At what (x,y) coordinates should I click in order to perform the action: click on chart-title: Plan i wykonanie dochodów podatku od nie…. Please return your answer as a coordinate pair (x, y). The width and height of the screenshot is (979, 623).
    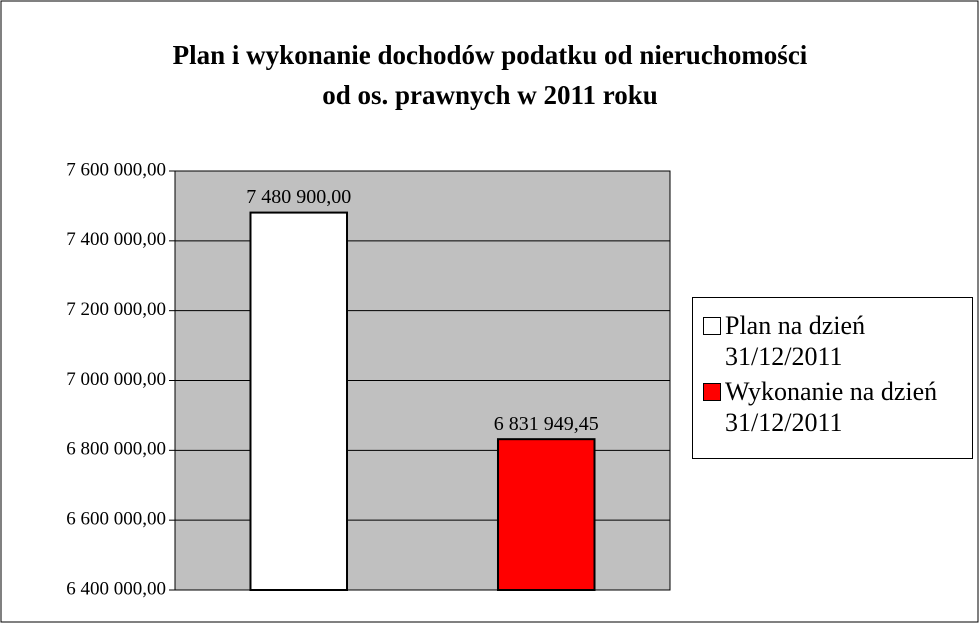
    Looking at the image, I should click on (490, 55).